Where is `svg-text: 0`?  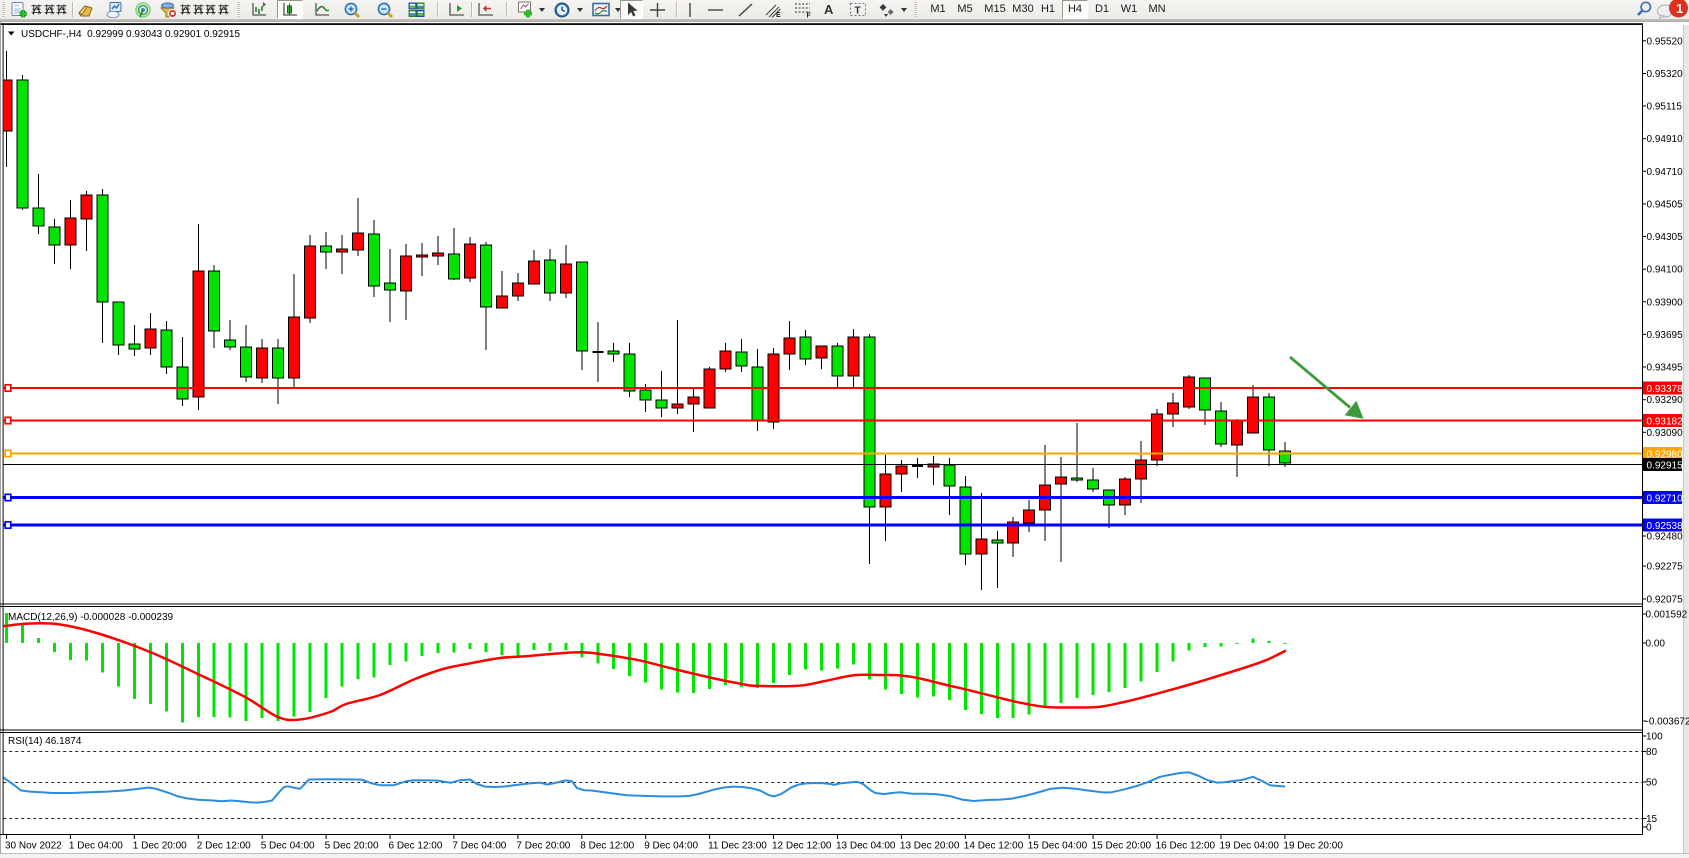
svg-text: 0 is located at coordinates (1649, 828).